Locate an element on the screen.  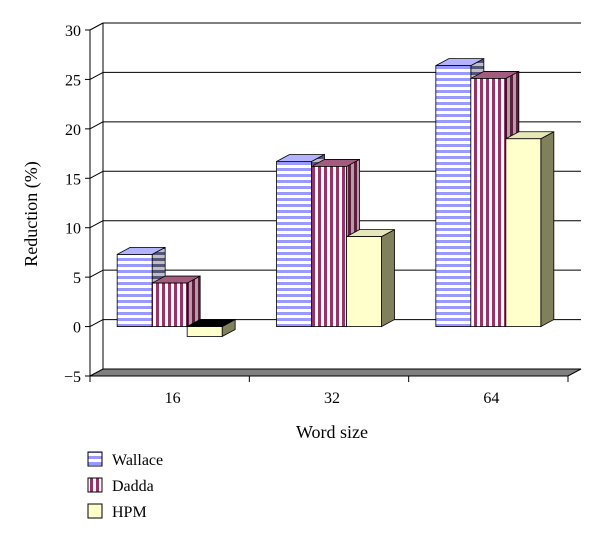
chart-floor is located at coordinates (335, 372).